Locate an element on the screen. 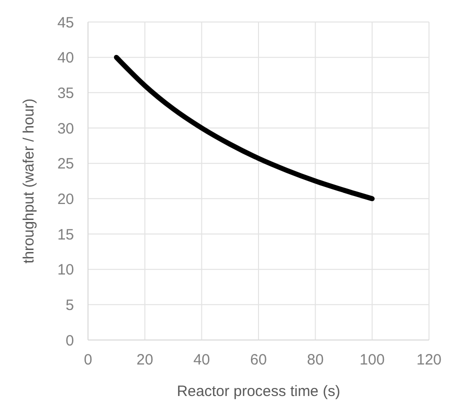  y-axis-title: throughput (wafer / hour) is located at coordinates (29, 181).